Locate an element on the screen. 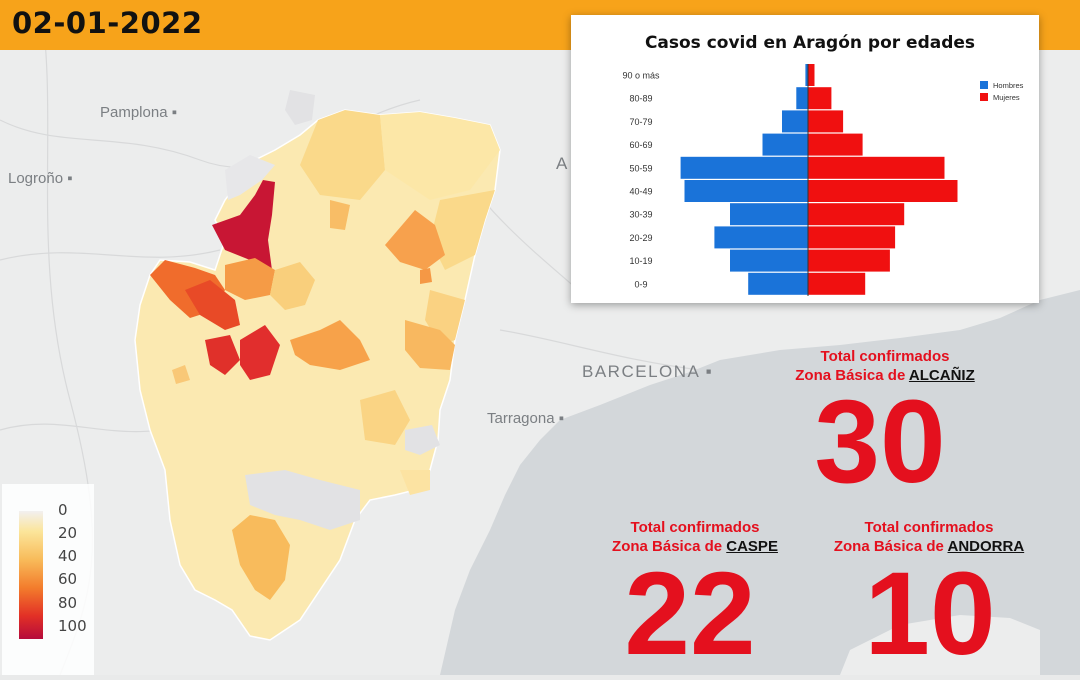  legend-tick: 0 is located at coordinates (63, 510).